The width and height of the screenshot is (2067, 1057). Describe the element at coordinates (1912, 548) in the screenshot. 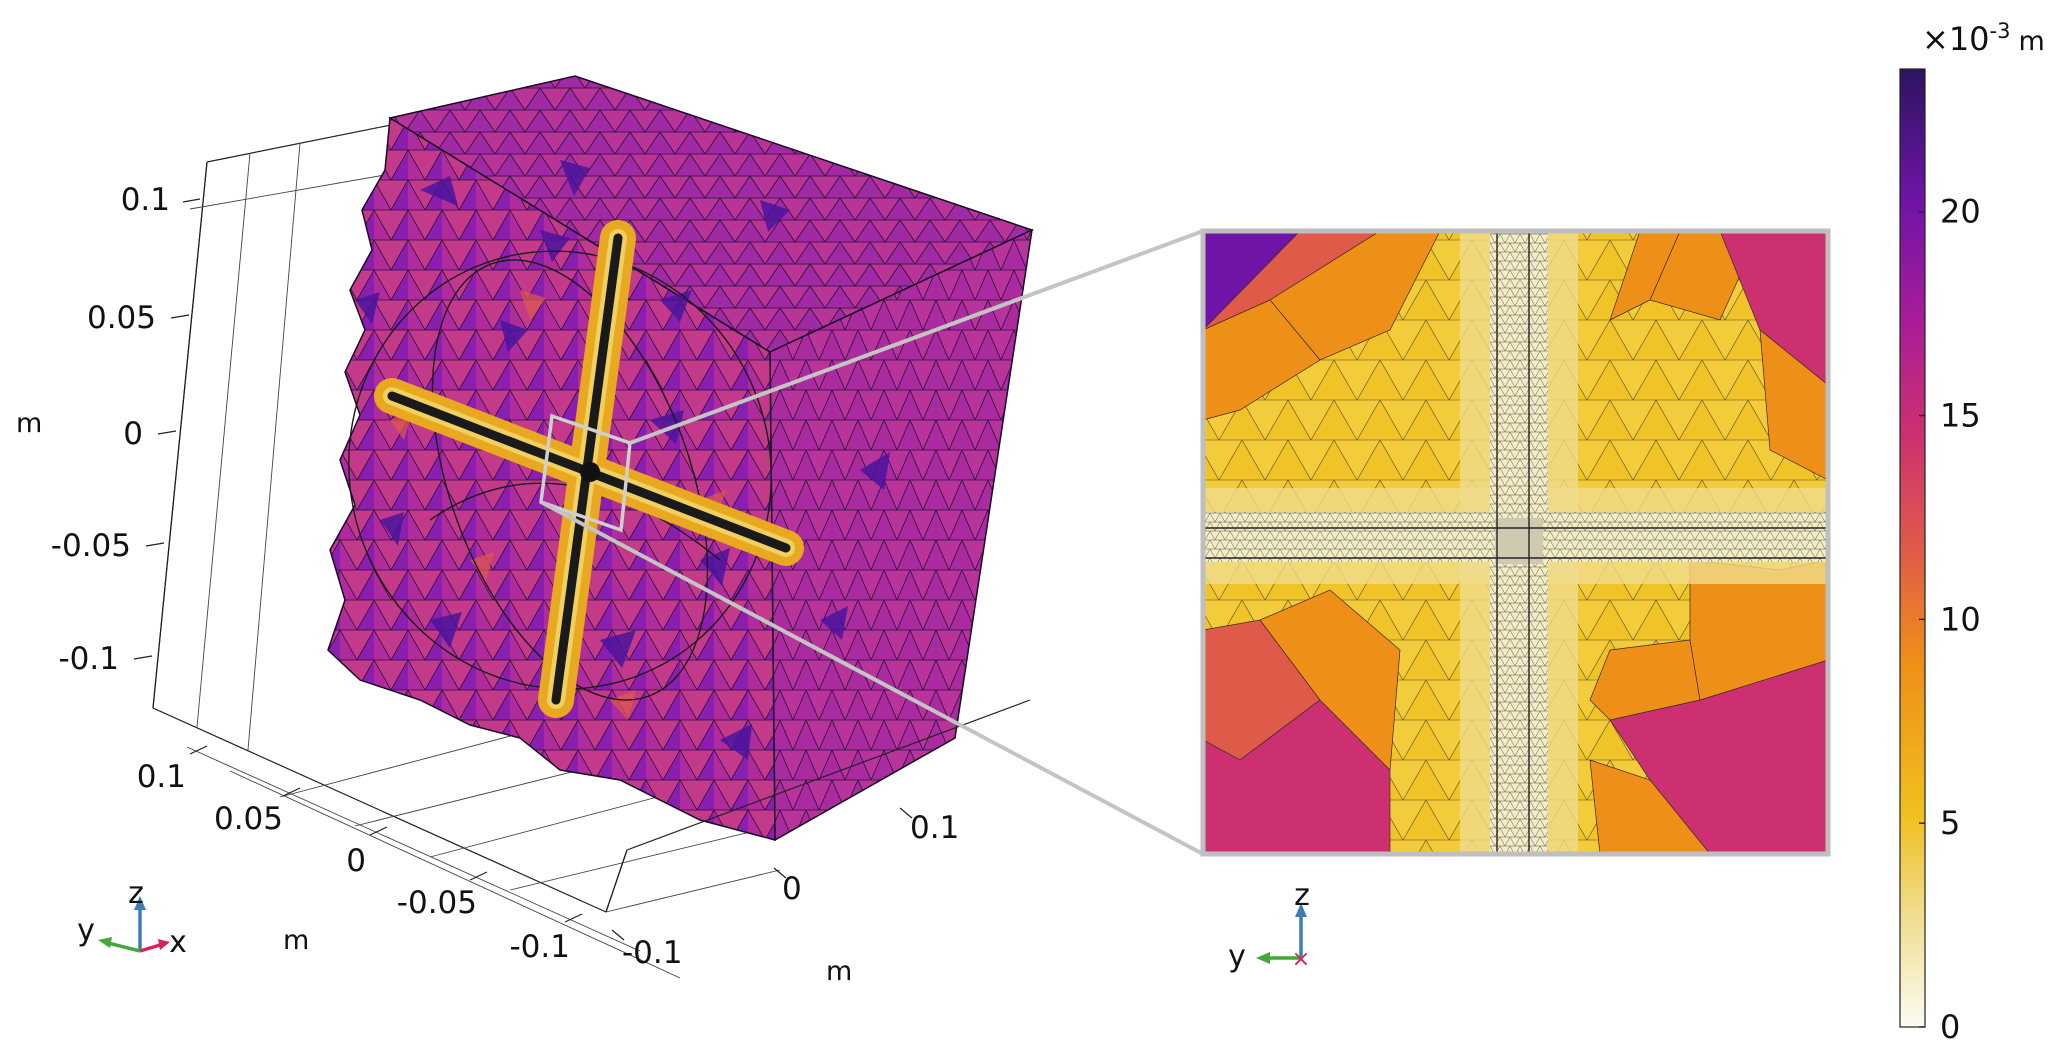

I see `colorbar-gradient` at that location.